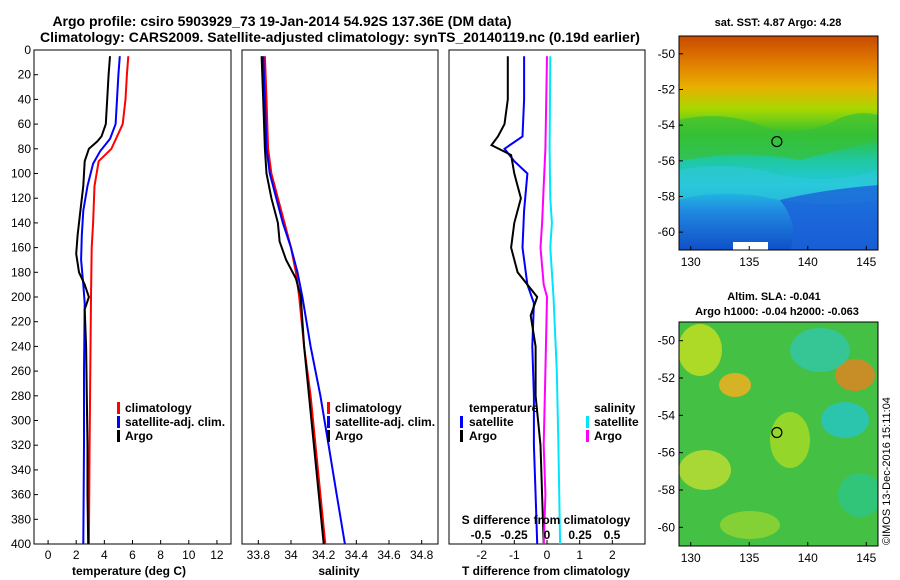 Image resolution: width=900 pixels, height=580 pixels. What do you see at coordinates (580, 535) in the screenshot?
I see `s-tick-label: 0.25` at bounding box center [580, 535].